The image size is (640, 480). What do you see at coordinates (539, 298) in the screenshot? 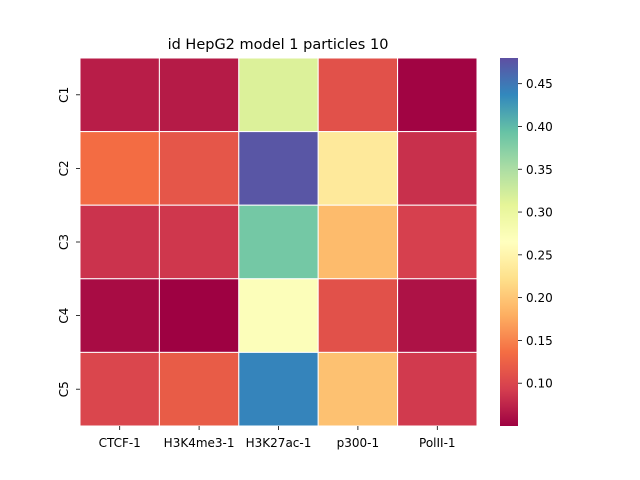
I see `colorbar-tick-label: 0.20` at bounding box center [539, 298].